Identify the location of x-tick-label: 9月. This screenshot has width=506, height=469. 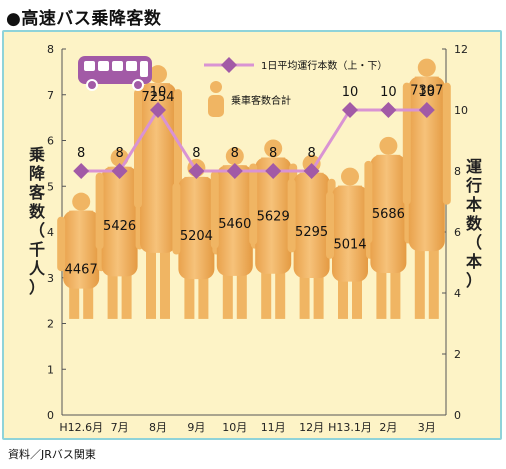
(196, 427).